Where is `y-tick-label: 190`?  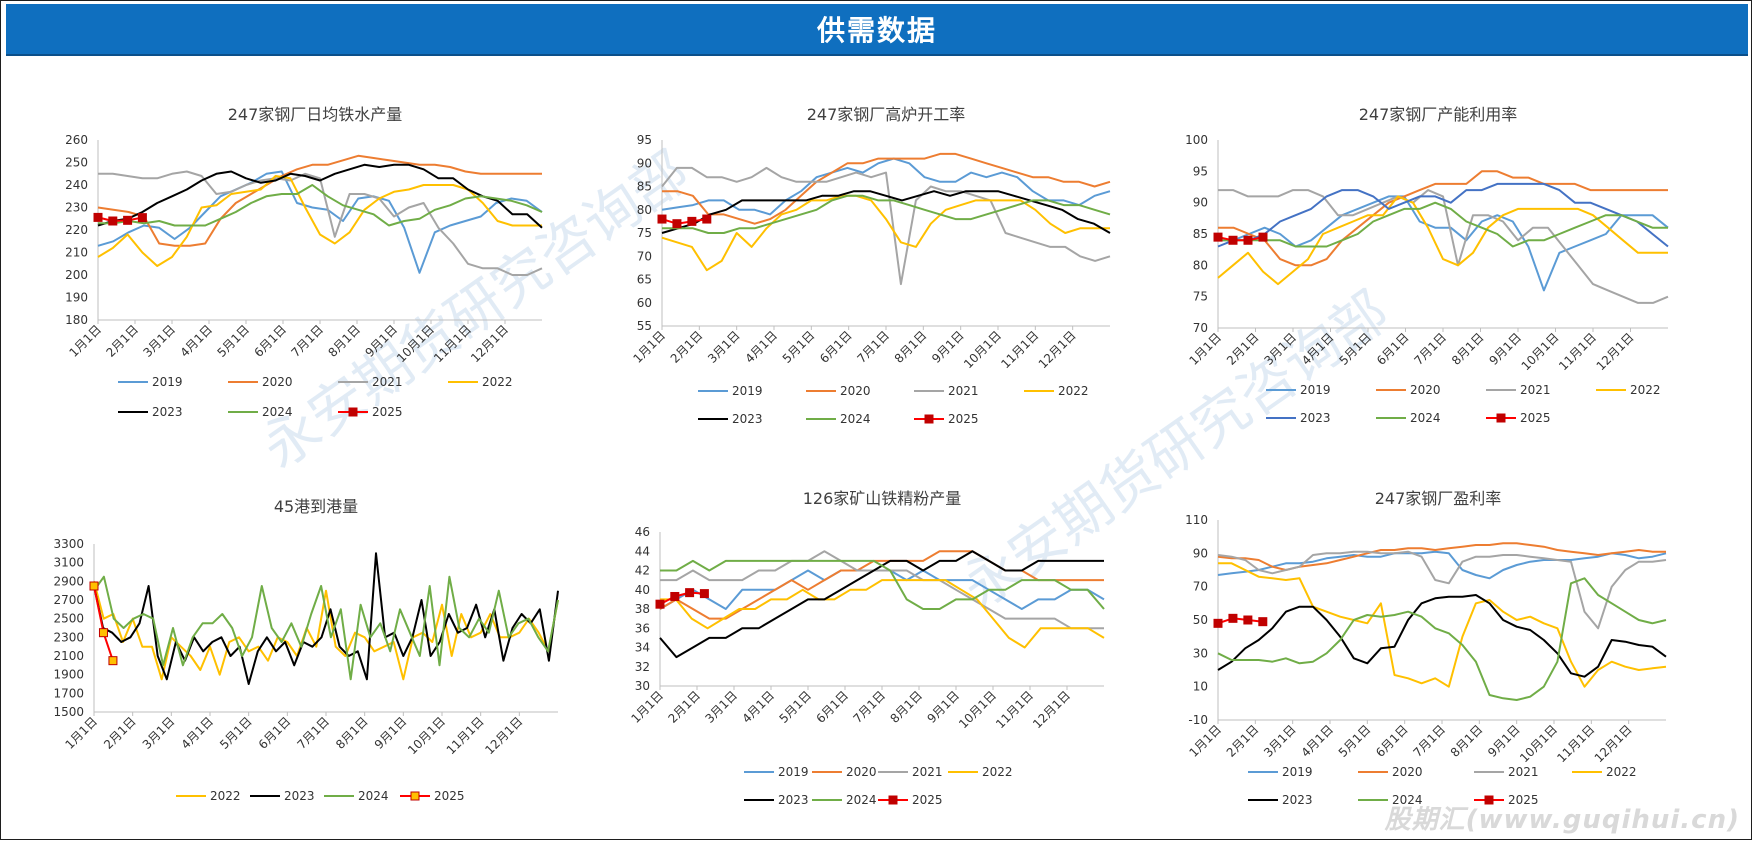
y-tick-label: 190 is located at coordinates (76, 298).